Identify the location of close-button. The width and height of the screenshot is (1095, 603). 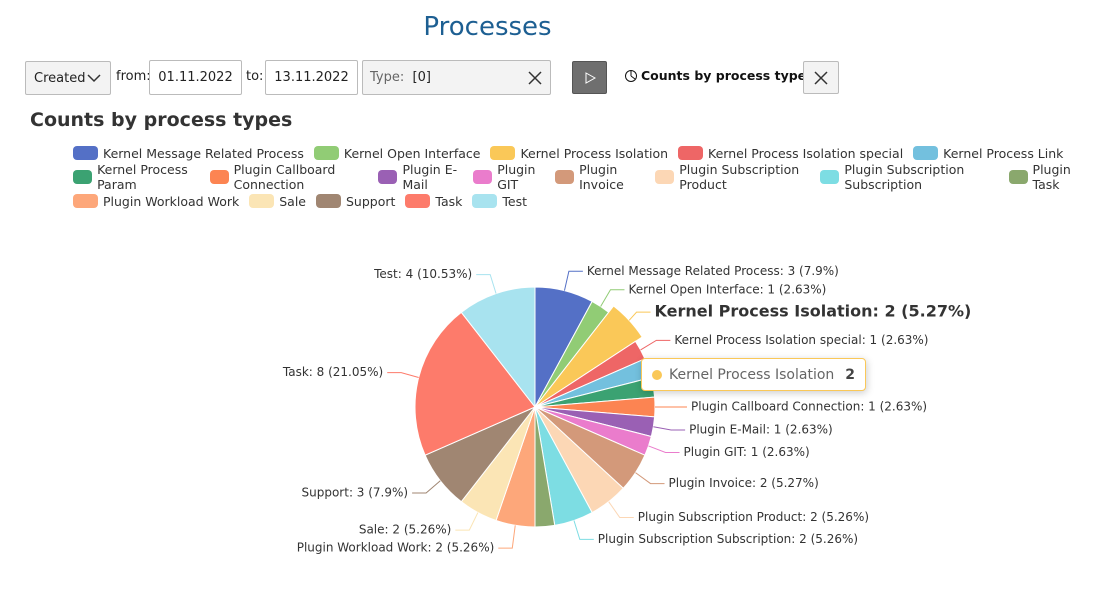
(821, 77).